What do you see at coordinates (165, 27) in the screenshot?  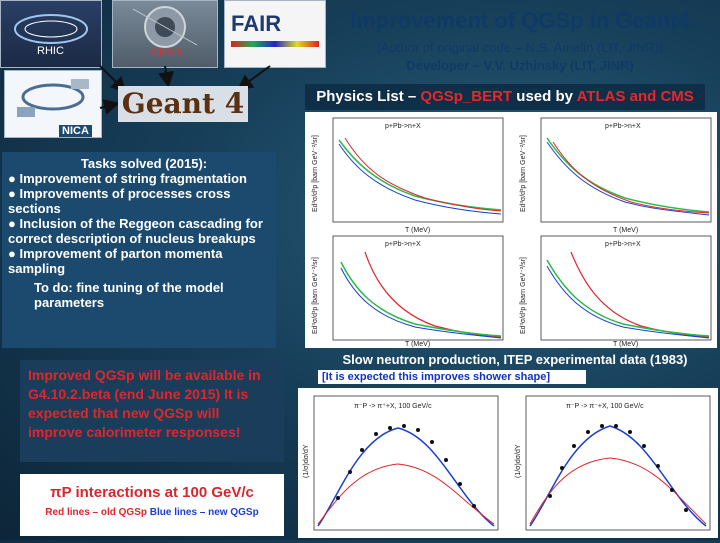 I see `cern-detector-icon` at bounding box center [165, 27].